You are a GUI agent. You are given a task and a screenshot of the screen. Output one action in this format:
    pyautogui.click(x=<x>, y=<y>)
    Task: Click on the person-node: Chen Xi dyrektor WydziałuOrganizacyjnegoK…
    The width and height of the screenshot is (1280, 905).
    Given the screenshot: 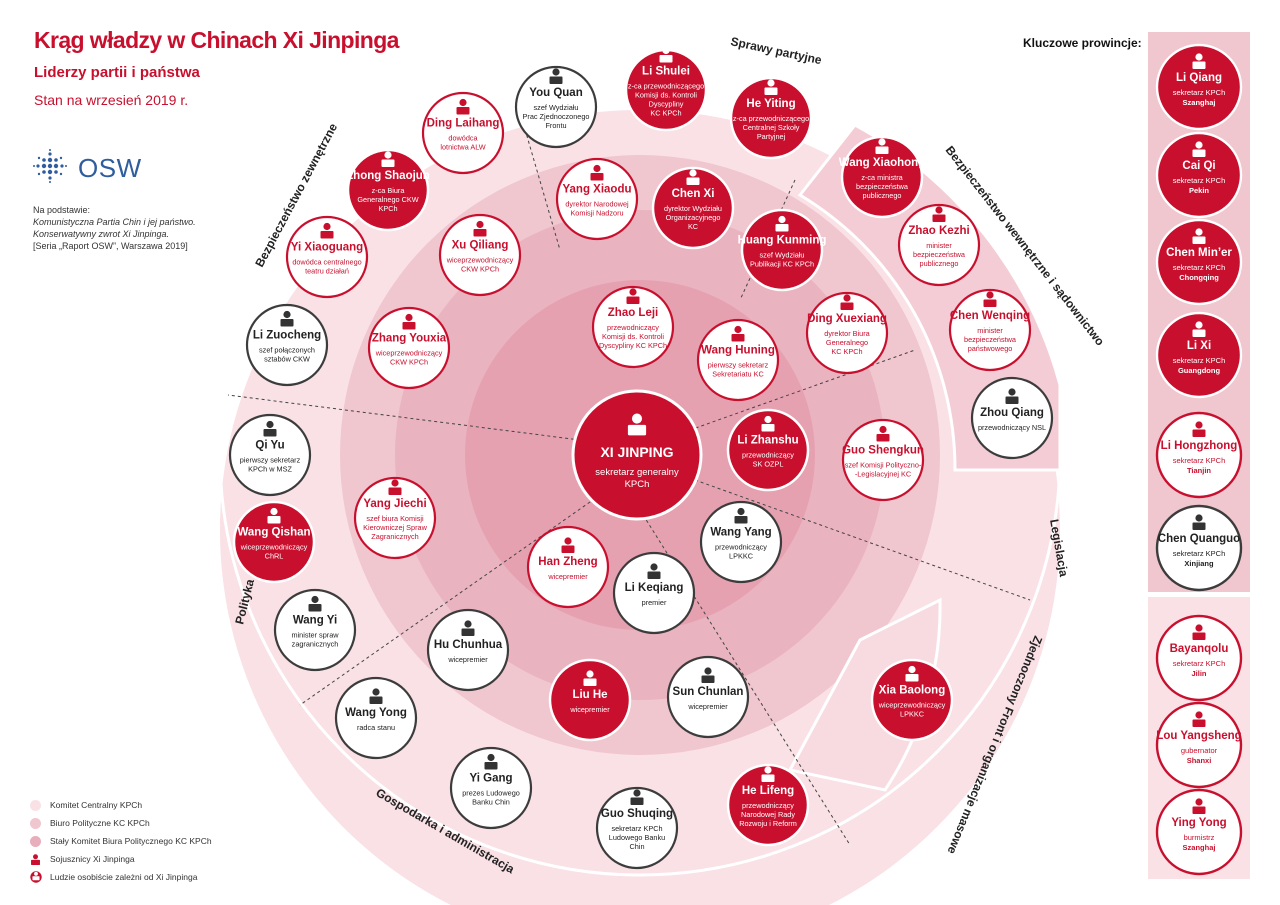 What is the action you would take?
    pyautogui.click(x=693, y=208)
    